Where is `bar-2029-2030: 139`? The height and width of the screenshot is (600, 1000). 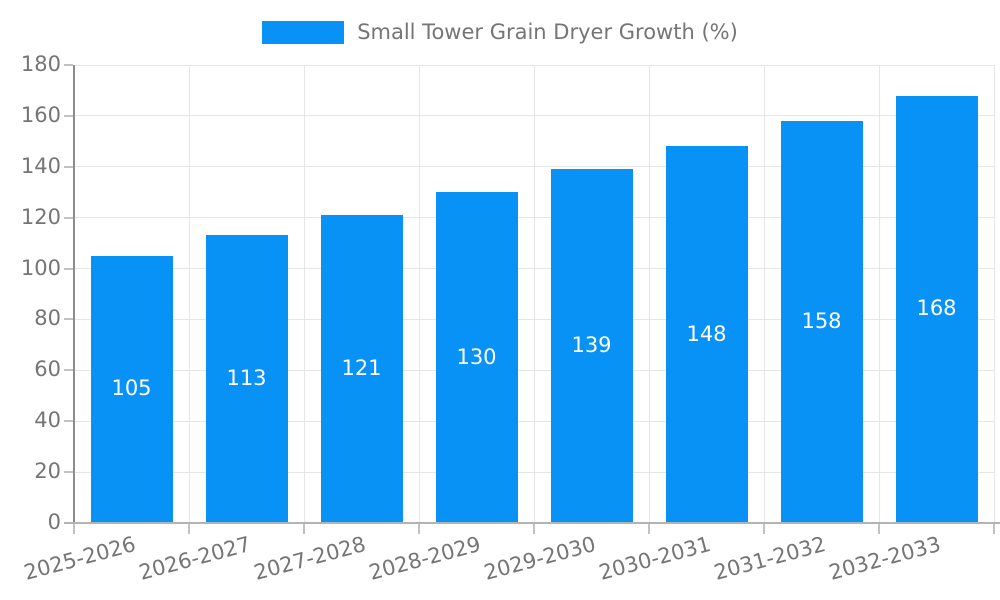
bar-2029-2030: 139 is located at coordinates (591, 346).